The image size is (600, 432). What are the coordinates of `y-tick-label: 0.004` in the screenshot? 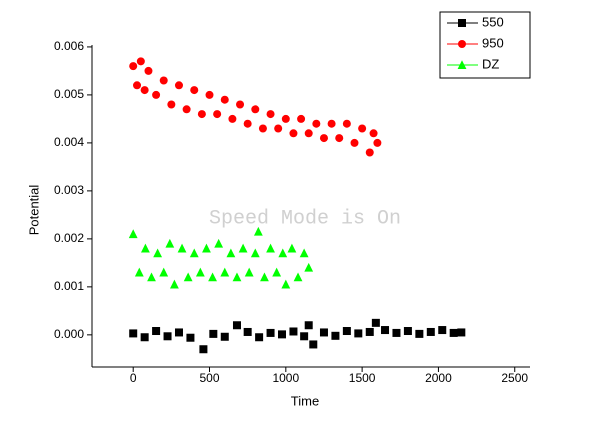 It's located at (69, 142).